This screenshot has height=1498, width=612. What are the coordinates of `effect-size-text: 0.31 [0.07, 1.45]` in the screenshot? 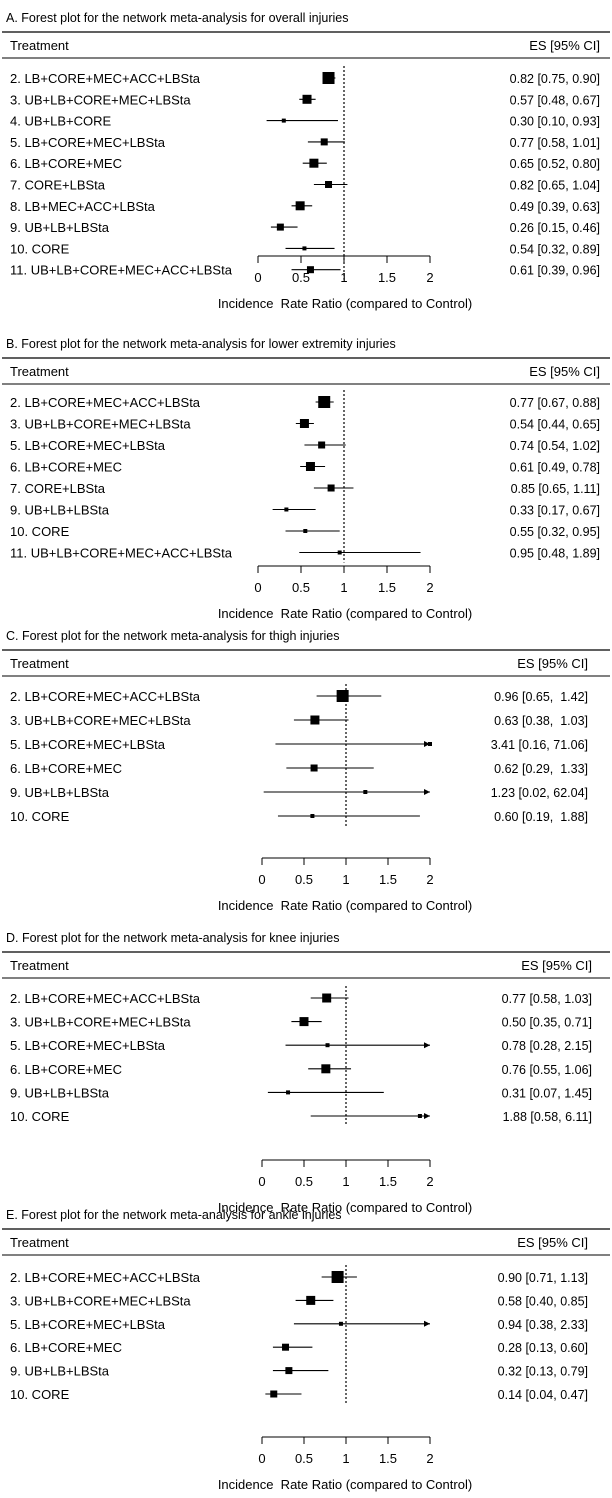 It's located at (547, 1093).